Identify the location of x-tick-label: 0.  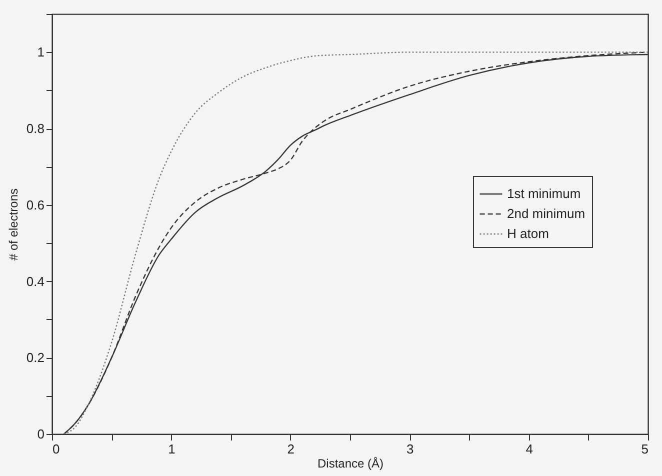
(56, 449).